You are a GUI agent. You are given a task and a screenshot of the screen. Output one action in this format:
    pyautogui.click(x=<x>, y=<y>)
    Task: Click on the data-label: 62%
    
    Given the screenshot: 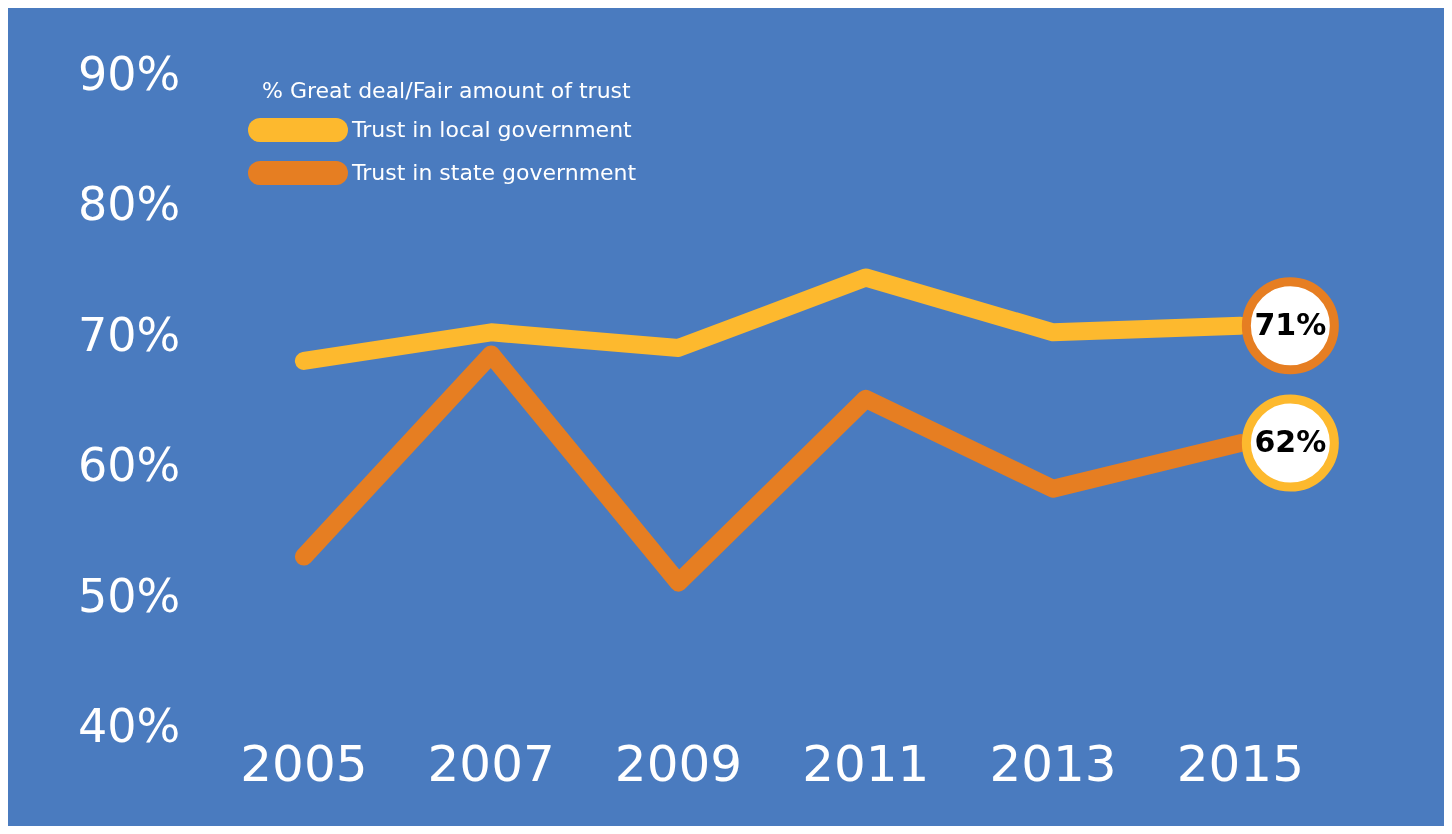 What is the action you would take?
    pyautogui.click(x=1290, y=441)
    